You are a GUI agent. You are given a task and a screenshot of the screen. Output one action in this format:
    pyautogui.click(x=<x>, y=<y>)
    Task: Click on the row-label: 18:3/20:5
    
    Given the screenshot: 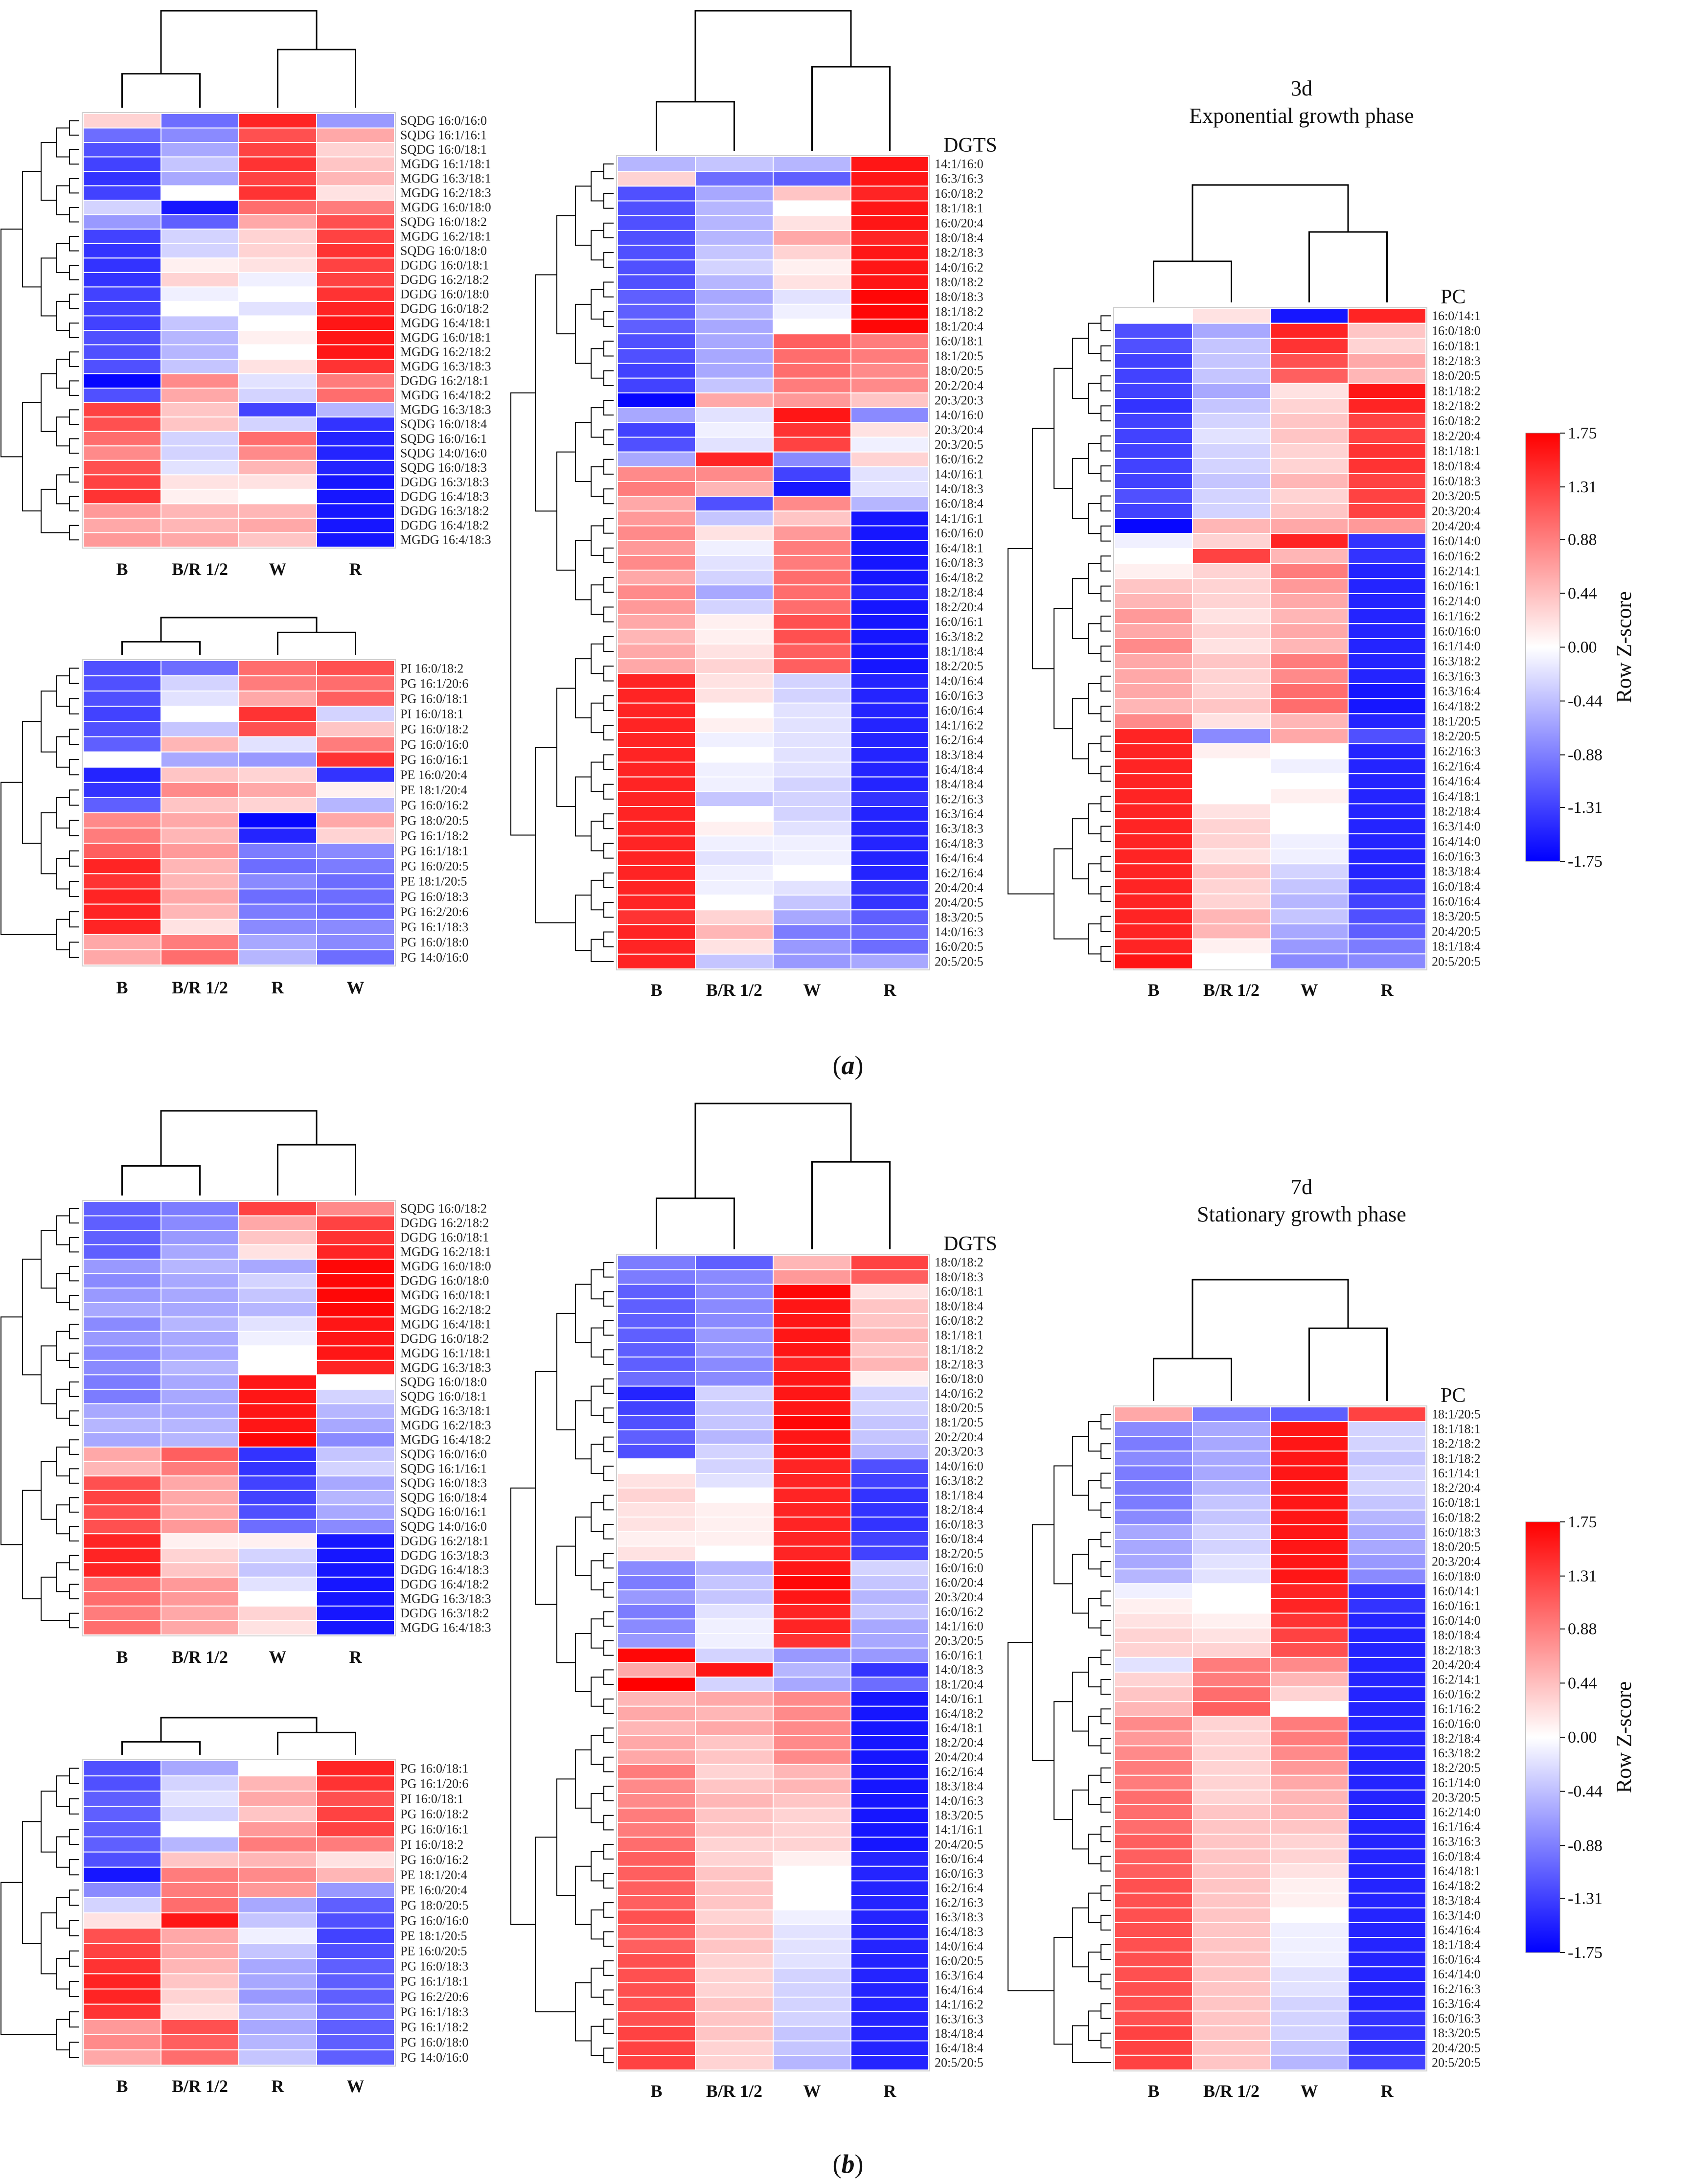 What is the action you would take?
    pyautogui.click(x=1456, y=2033)
    